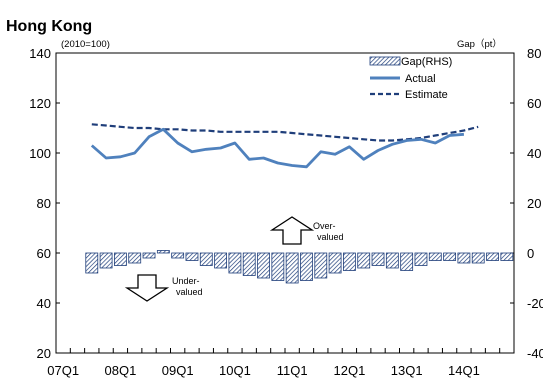  What do you see at coordinates (350, 370) in the screenshot?
I see `x-tick-label: 12Q1` at bounding box center [350, 370].